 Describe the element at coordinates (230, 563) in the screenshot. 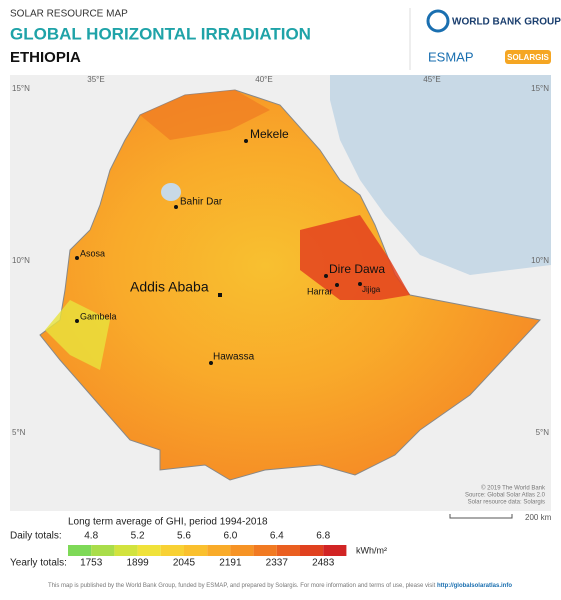

I see `yearly-label: 2191` at that location.